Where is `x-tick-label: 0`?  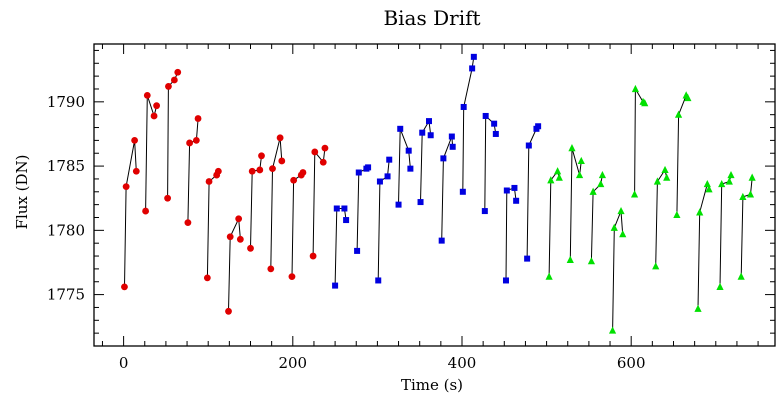 x-tick-label: 0 is located at coordinates (124, 363).